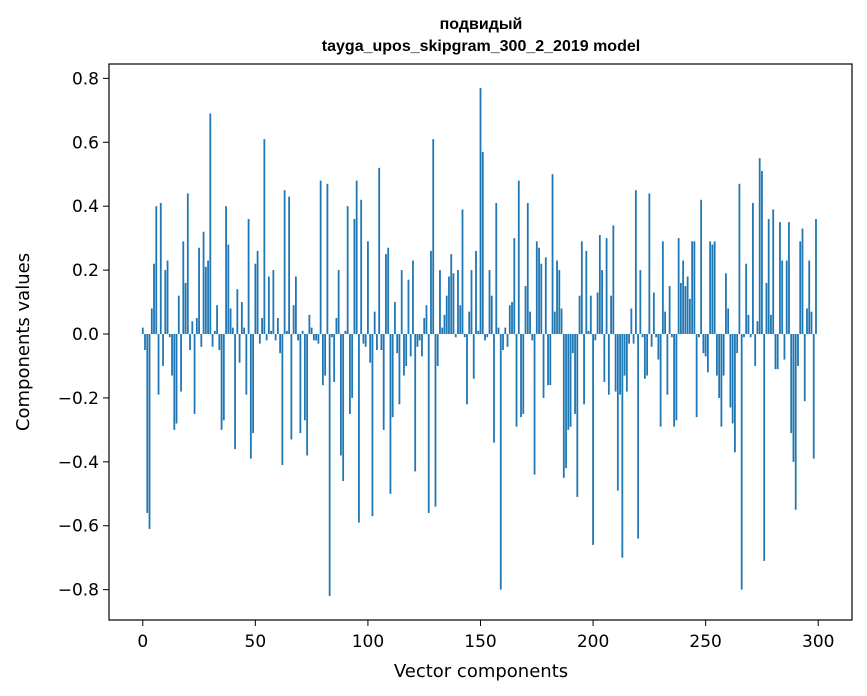 This screenshot has height=696, width=867. What do you see at coordinates (78, 399) in the screenshot?
I see `y-tick-label: −0.2` at bounding box center [78, 399].